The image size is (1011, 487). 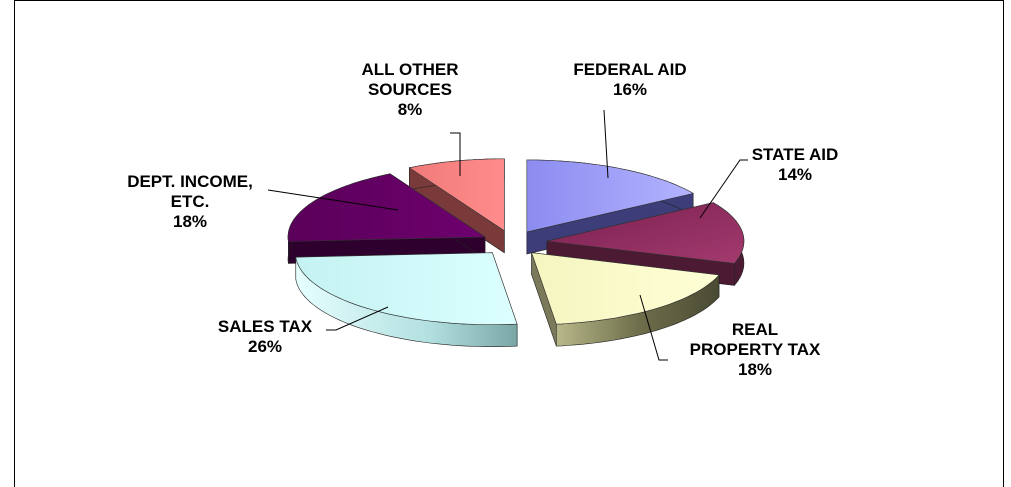 I want to click on slice-label: REAL, so click(x=755, y=329).